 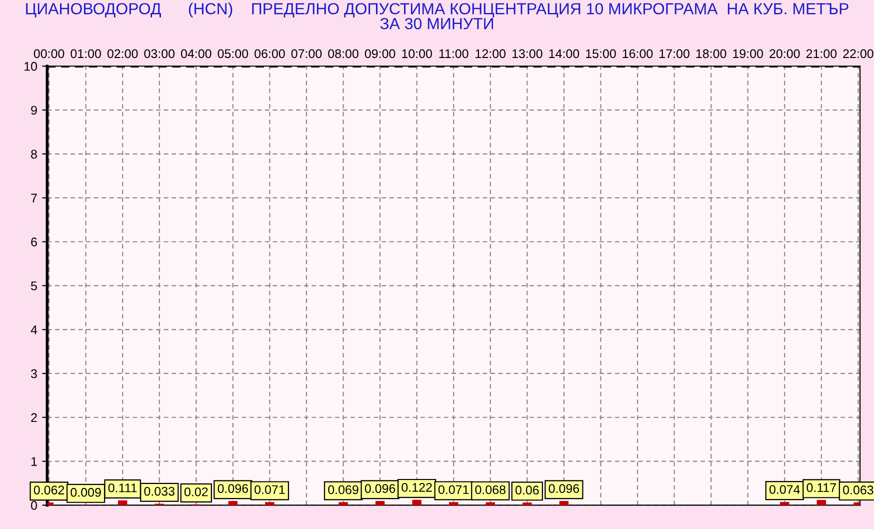 I want to click on data-label: 0.117, so click(x=821, y=487).